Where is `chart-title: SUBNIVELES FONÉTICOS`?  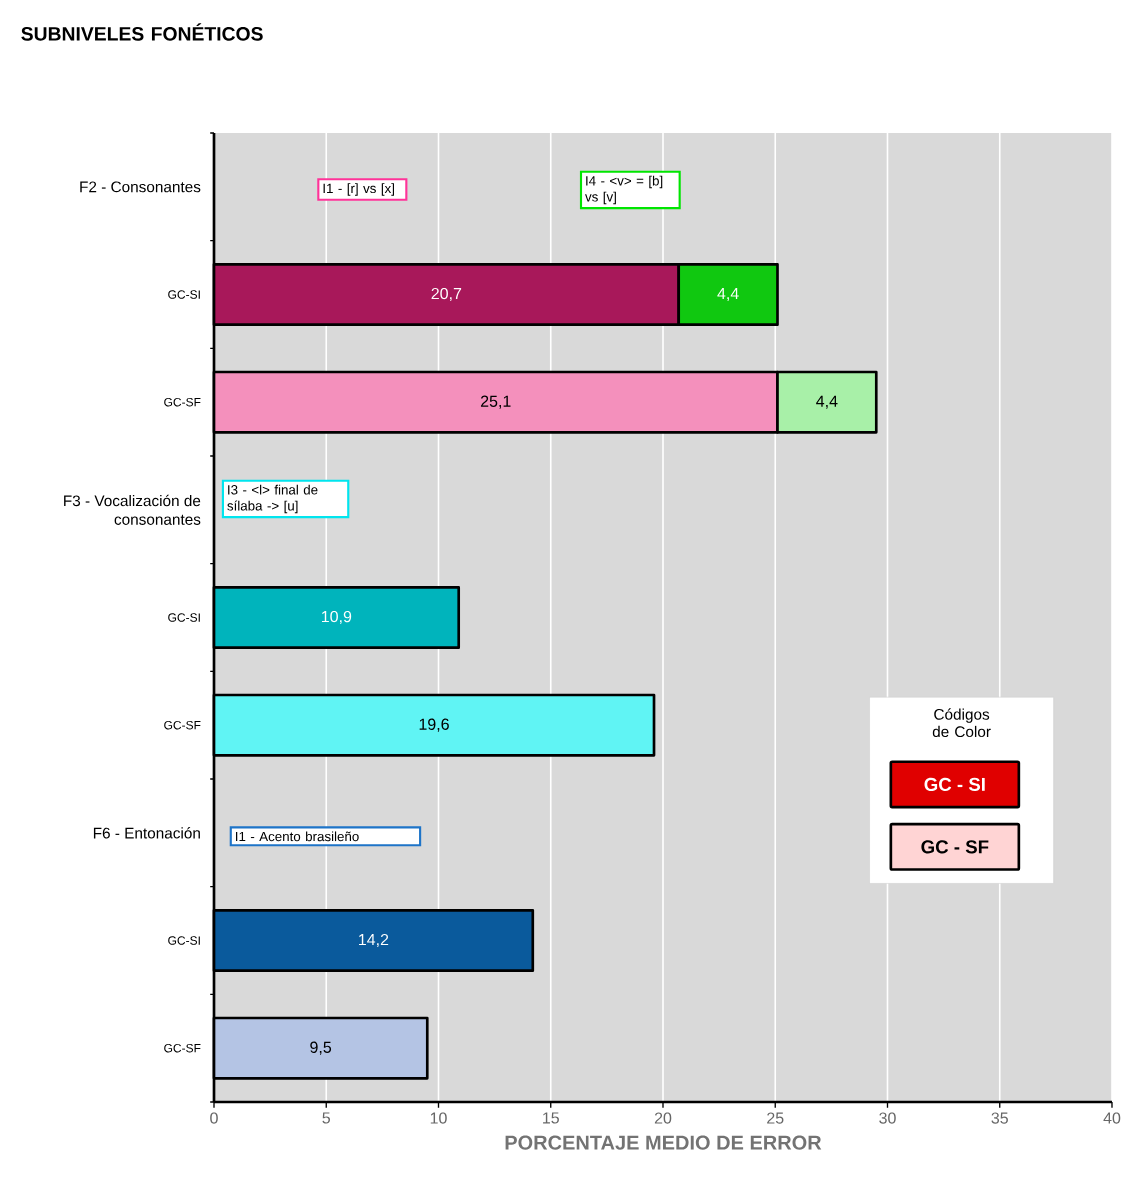 chart-title: SUBNIVELES FONÉTICOS is located at coordinates (142, 32).